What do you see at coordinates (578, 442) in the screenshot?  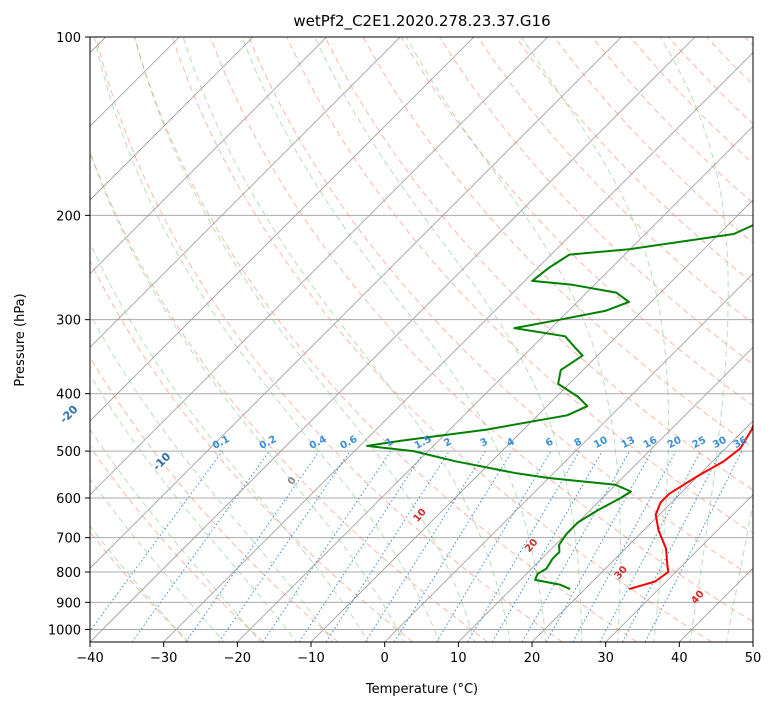 I see `mixing-ratio-label: 8` at bounding box center [578, 442].